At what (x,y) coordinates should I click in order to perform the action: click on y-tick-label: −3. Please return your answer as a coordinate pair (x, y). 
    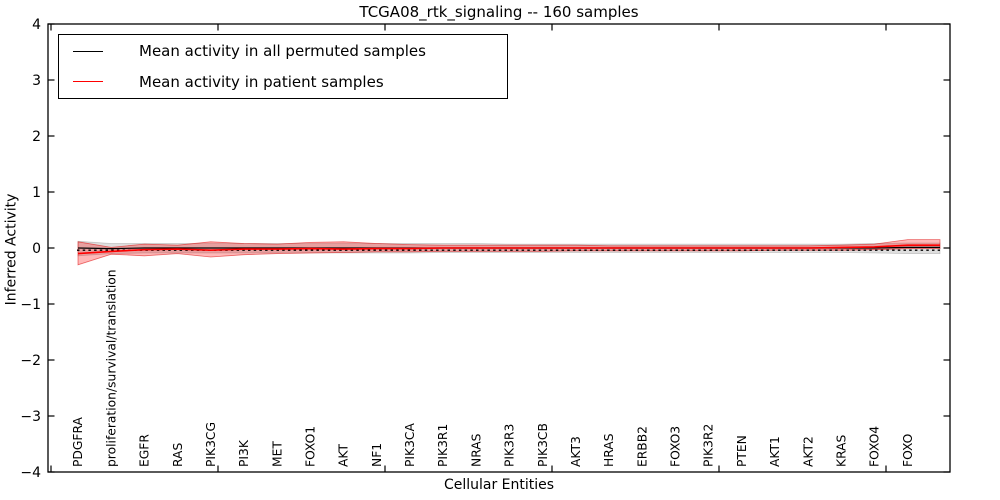
    Looking at the image, I should click on (30, 417).